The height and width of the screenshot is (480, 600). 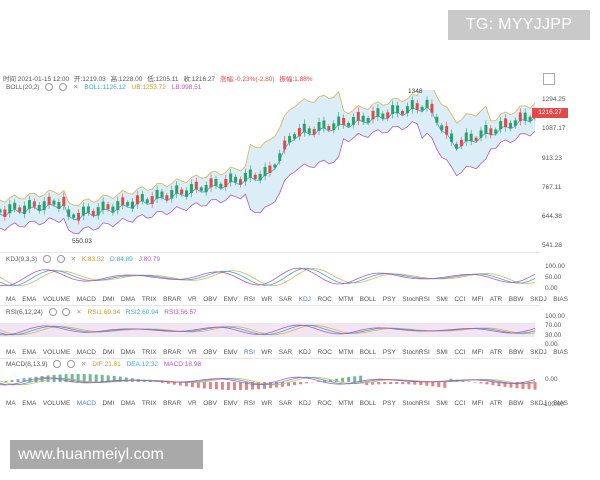 What do you see at coordinates (270, 277) in the screenshot?
I see `kdj-chart` at bounding box center [270, 277].